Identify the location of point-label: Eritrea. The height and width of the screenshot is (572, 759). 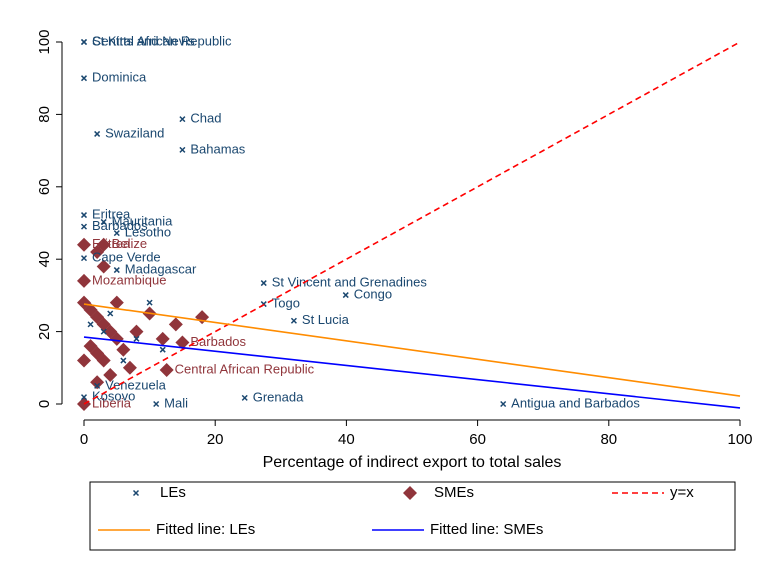
(111, 213).